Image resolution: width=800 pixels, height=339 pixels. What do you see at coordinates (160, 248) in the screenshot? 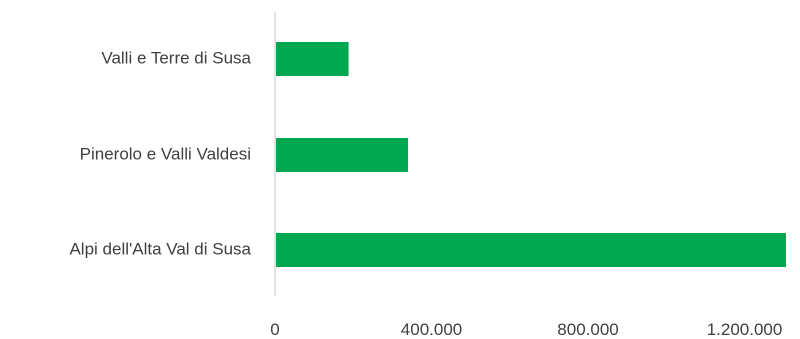
I see `category-label-2: Alpi dell'Alta Val di Susa` at bounding box center [160, 248].